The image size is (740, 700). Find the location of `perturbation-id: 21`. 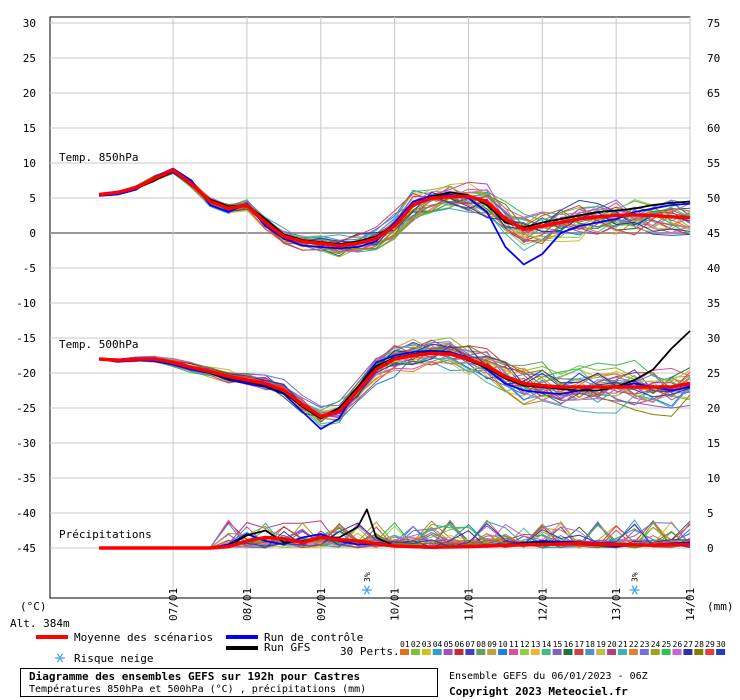

perturbation-id: 21 is located at coordinates (623, 644).